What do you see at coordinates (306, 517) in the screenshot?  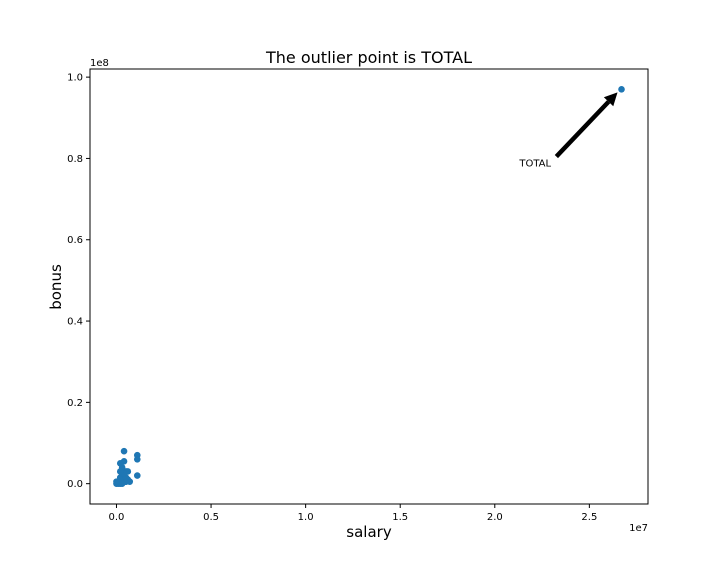 I see `x-tick-label: 1.0` at bounding box center [306, 517].